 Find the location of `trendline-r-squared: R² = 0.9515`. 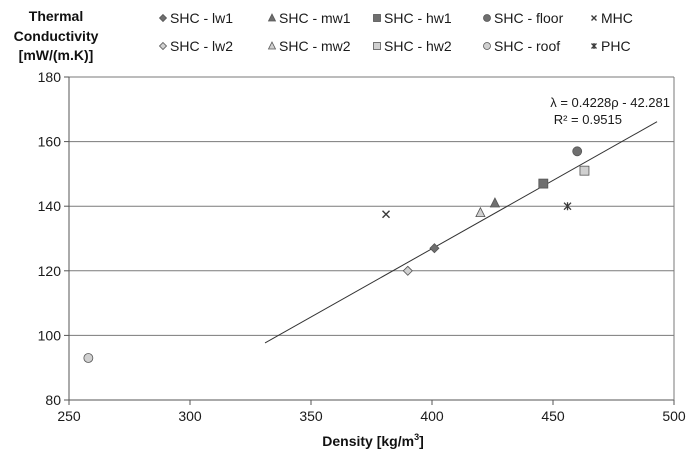

trendline-r-squared: R² = 0.9515 is located at coordinates (588, 119).